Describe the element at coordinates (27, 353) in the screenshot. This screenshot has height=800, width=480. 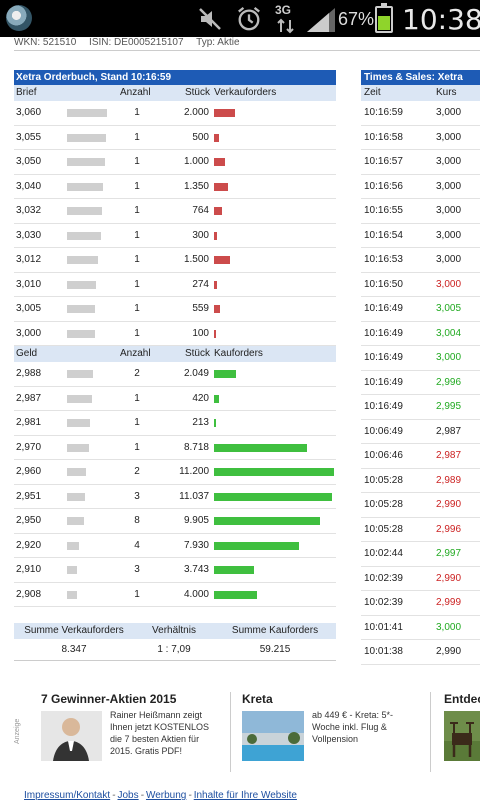
I see `bid-price-header: Geld` at that location.